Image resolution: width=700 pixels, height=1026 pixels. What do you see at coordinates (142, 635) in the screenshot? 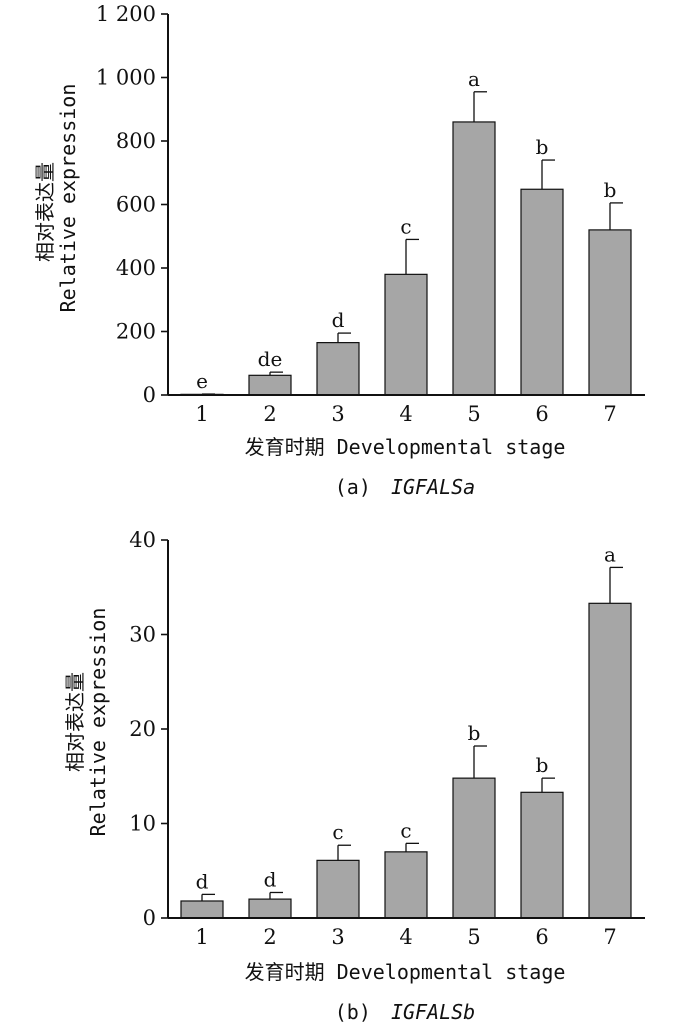
I see `y-tick-label: 30` at bounding box center [142, 635].